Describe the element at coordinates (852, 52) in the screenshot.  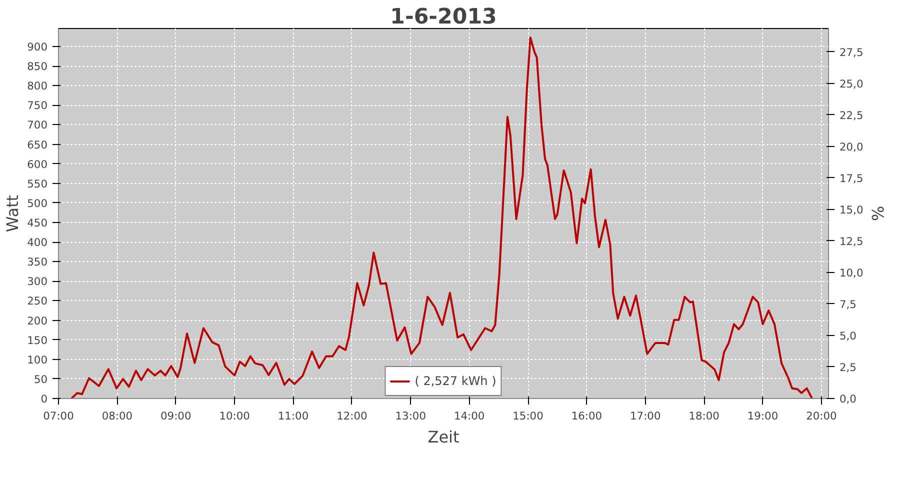
I see `y2-tick-label: 27,5` at that location.